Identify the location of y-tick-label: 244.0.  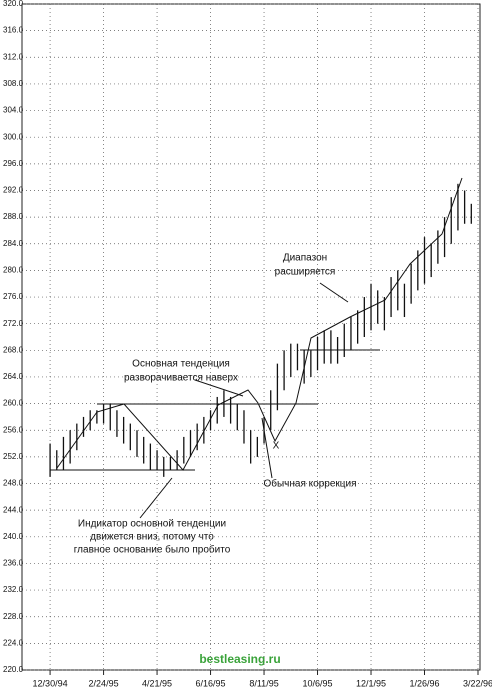
(13, 509).